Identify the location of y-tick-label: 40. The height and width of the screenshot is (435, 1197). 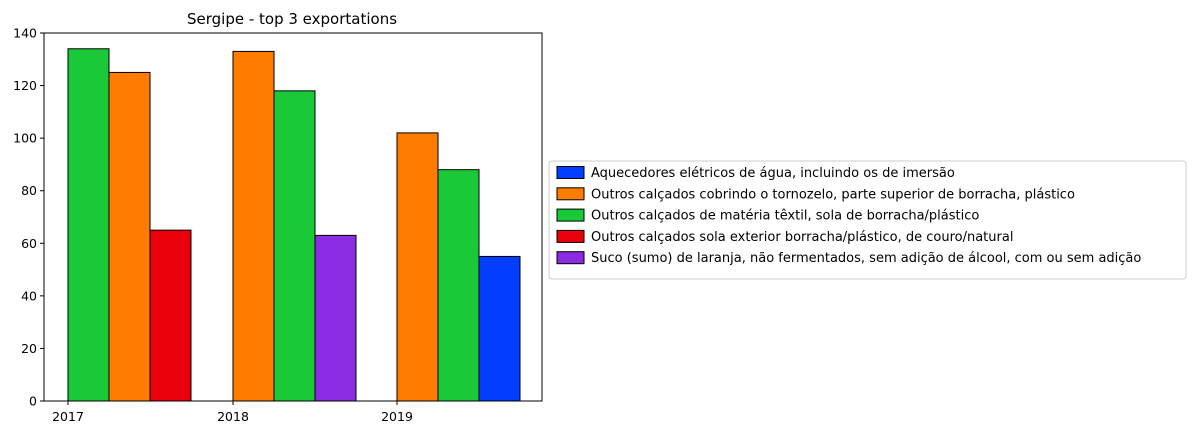
(29, 295).